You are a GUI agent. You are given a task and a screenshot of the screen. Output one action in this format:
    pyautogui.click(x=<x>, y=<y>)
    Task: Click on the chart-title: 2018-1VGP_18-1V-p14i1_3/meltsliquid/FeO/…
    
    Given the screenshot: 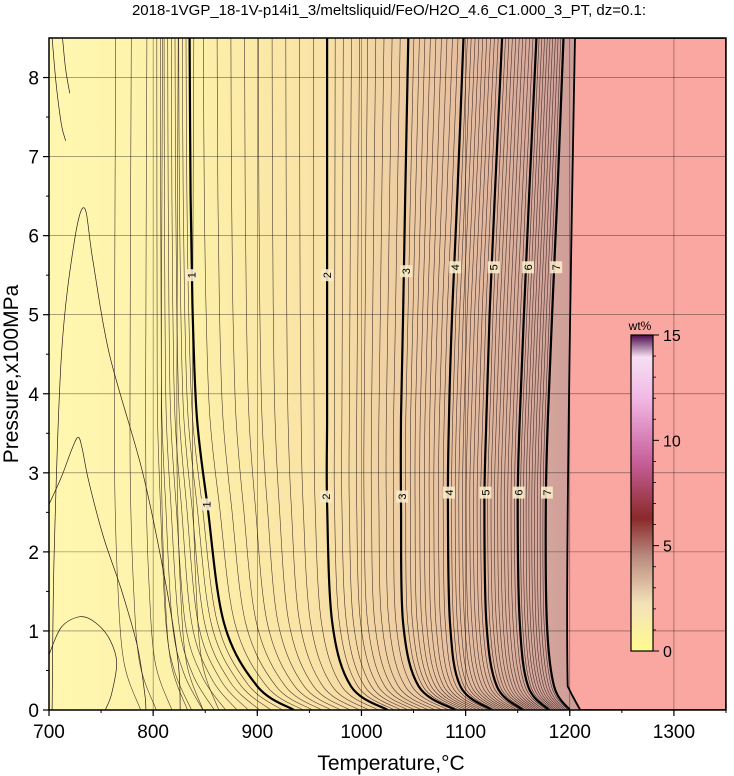 What is the action you would take?
    pyautogui.click(x=389, y=10)
    